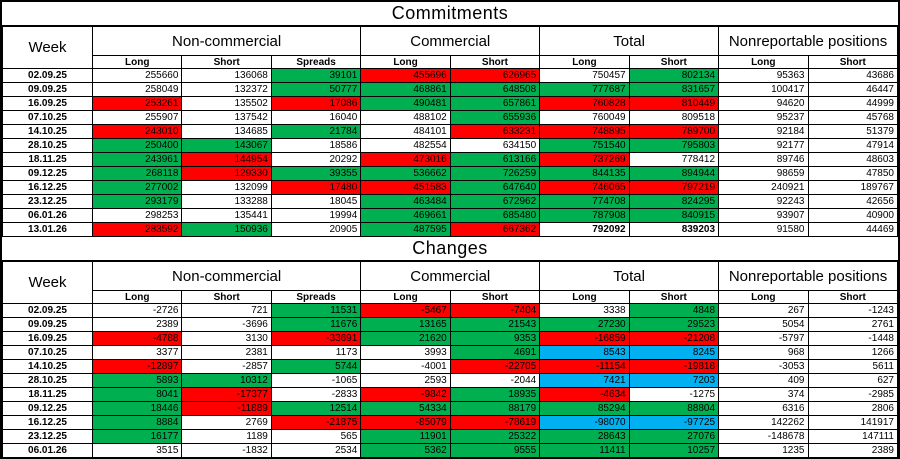 This screenshot has height=459, width=900. What do you see at coordinates (47, 338) in the screenshot?
I see `week-cell: 16.09.25` at bounding box center [47, 338].